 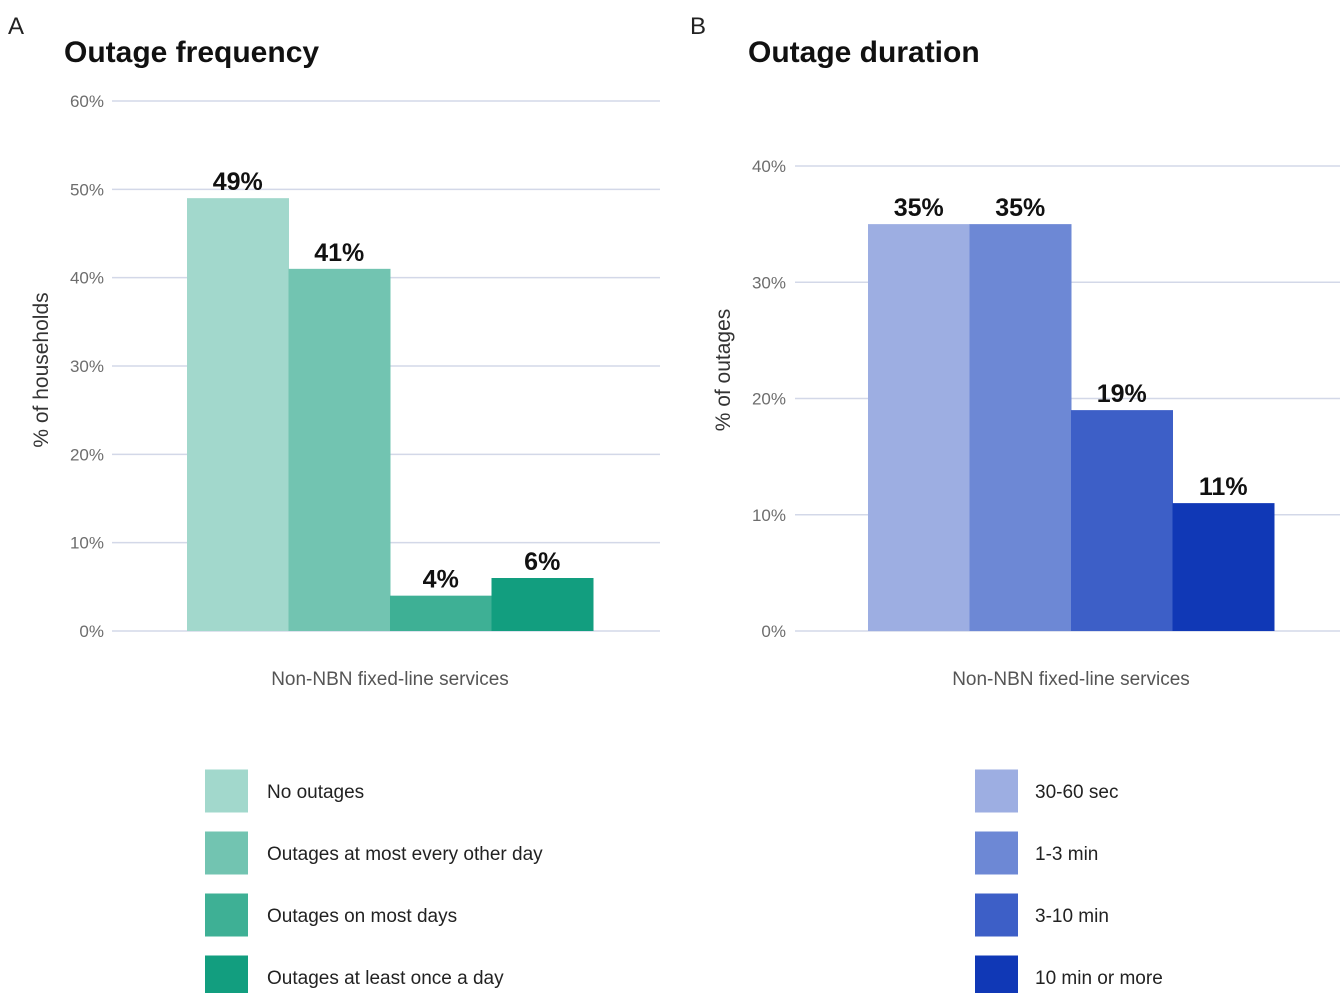 I want to click on data-label-b-2: 35%, so click(x=1020, y=208).